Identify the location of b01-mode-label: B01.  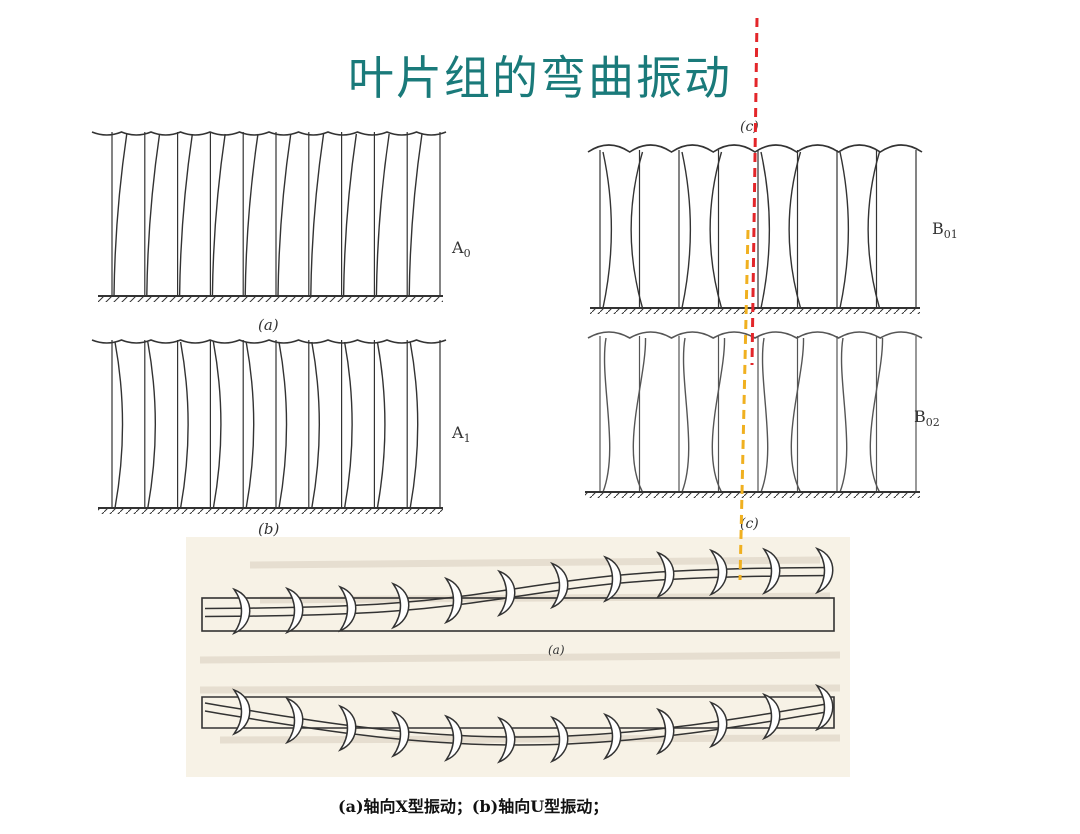
(945, 230).